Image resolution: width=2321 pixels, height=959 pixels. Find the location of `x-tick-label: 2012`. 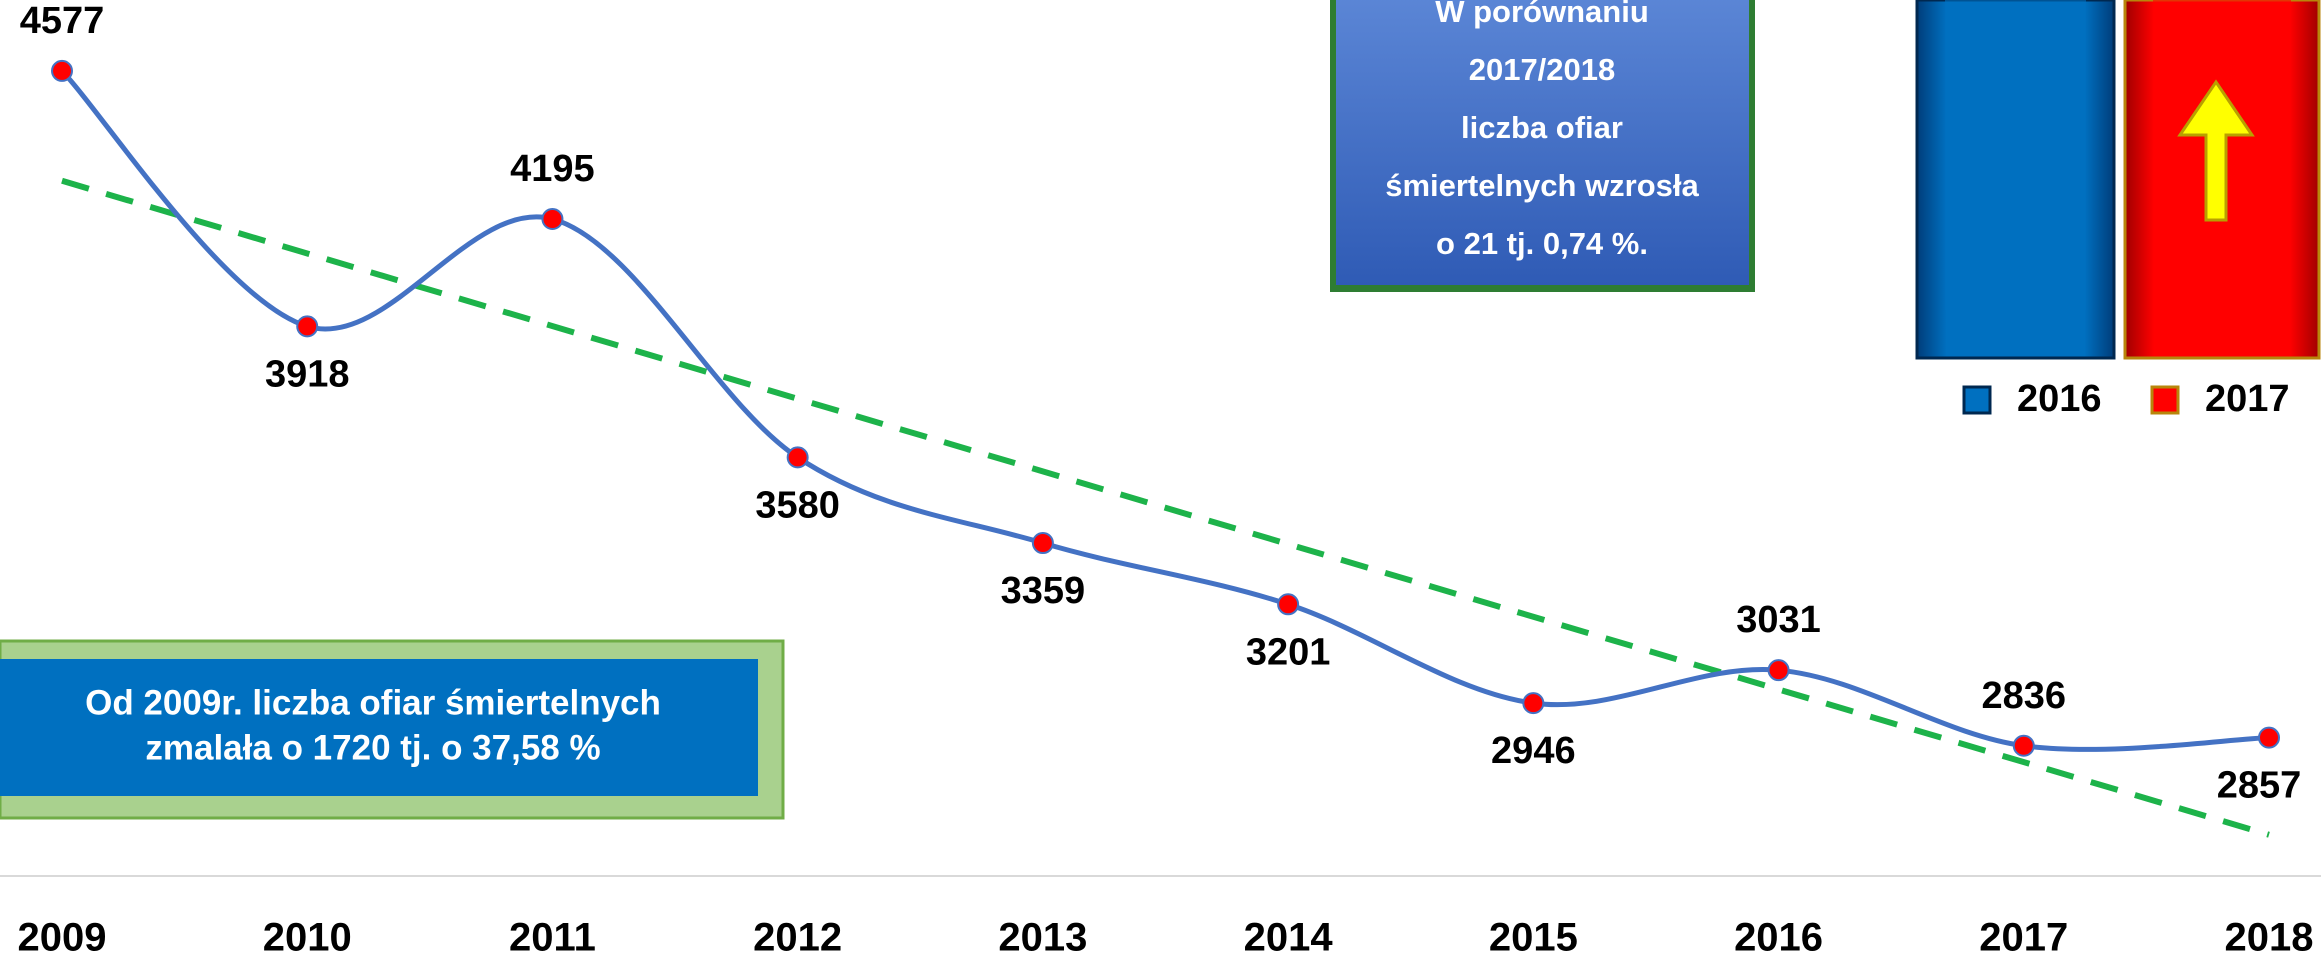

x-tick-label: 2012 is located at coordinates (797, 937).